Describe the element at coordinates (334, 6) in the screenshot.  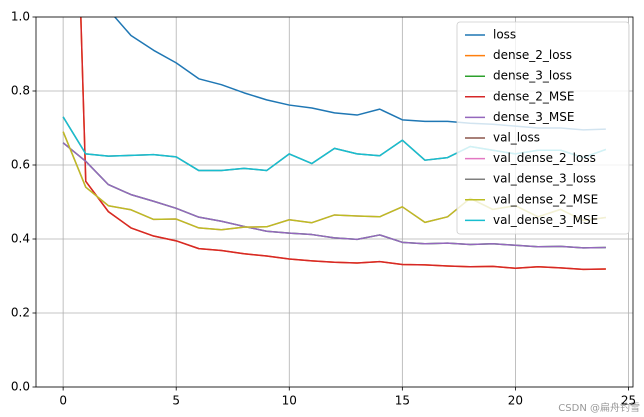
I see `series-line` at that location.